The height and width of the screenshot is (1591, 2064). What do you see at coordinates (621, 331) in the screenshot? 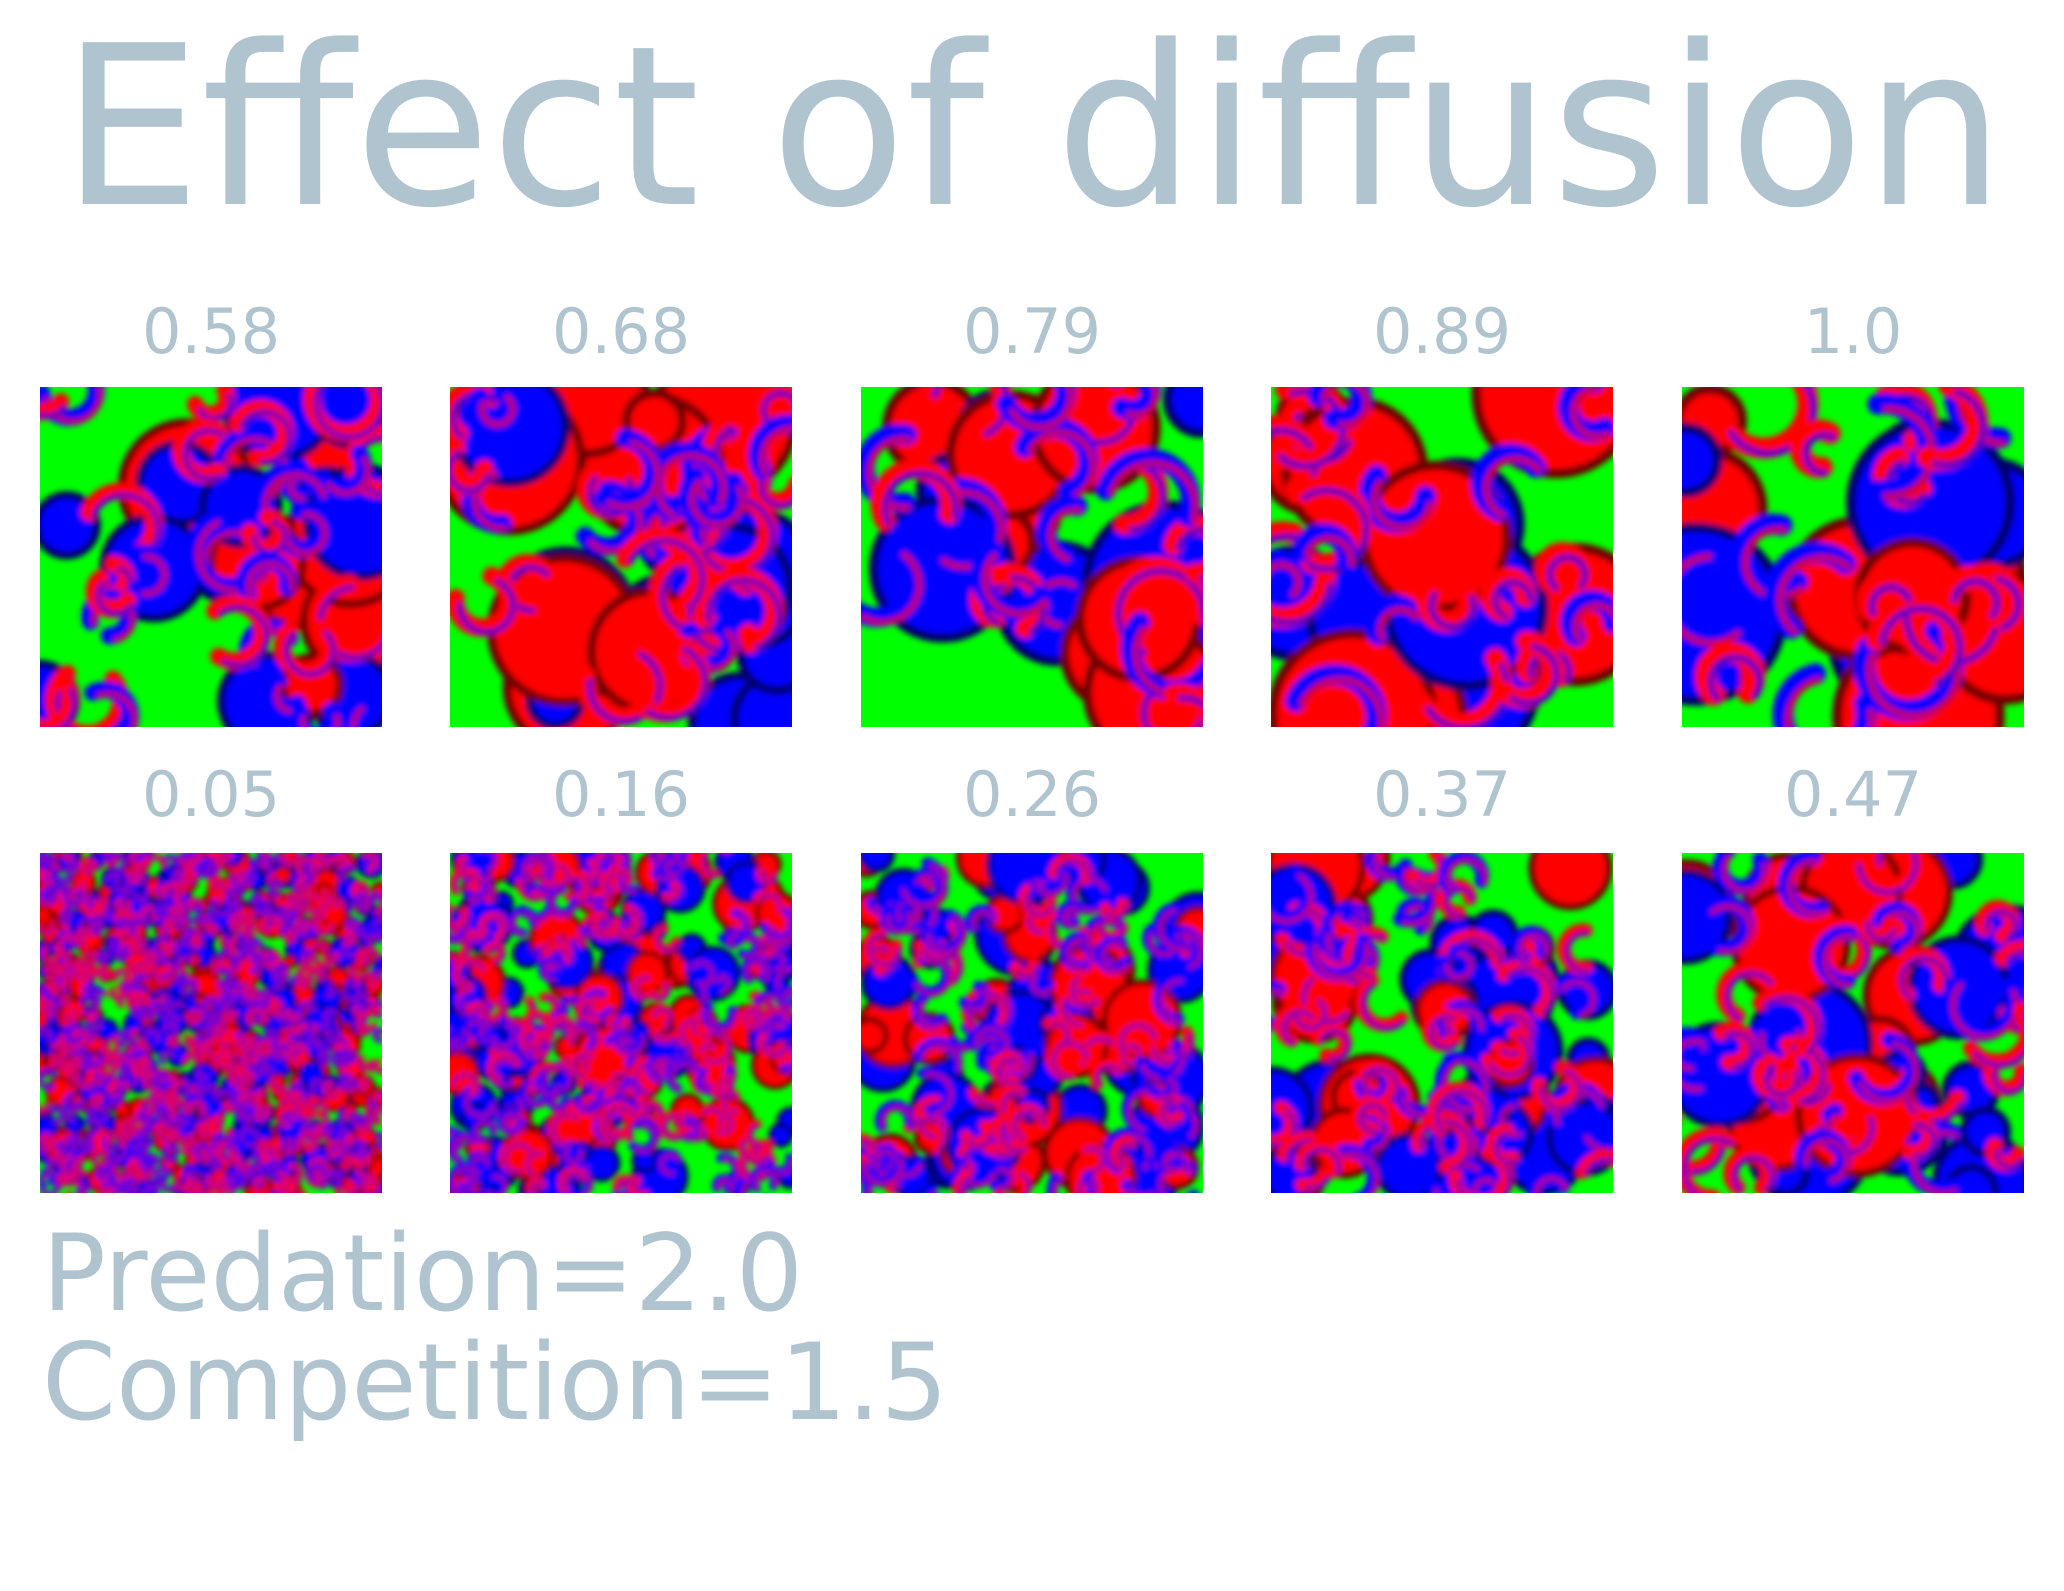
I see `panel-label: 0.68` at bounding box center [621, 331].